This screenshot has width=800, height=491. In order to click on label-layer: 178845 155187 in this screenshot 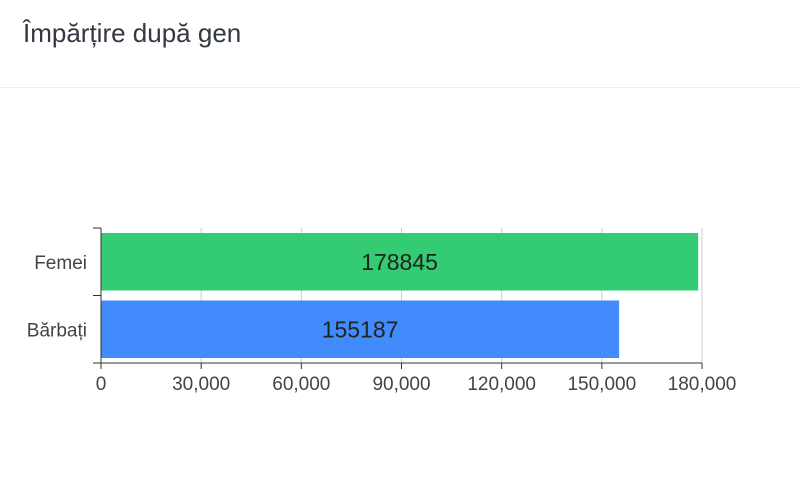, I will do `click(380, 296)`.